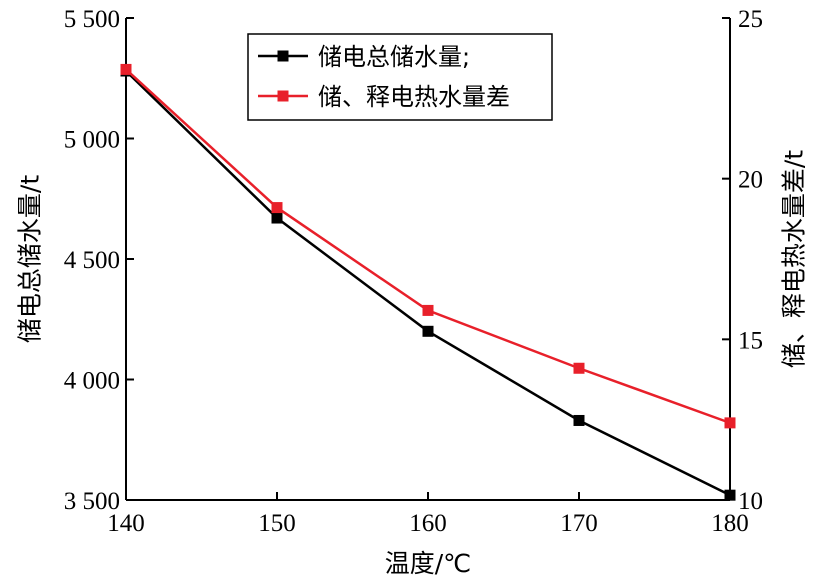  Describe the element at coordinates (92, 501) in the screenshot. I see `y-left-tick-label: 3 500` at that location.